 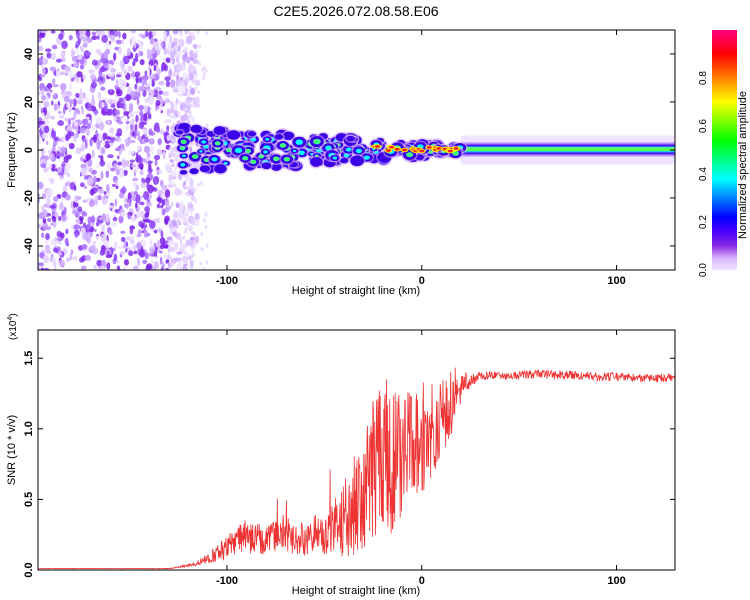 What do you see at coordinates (356, 591) in the screenshot?
I see `snr-xlabel: Height of straight line (km)` at bounding box center [356, 591].